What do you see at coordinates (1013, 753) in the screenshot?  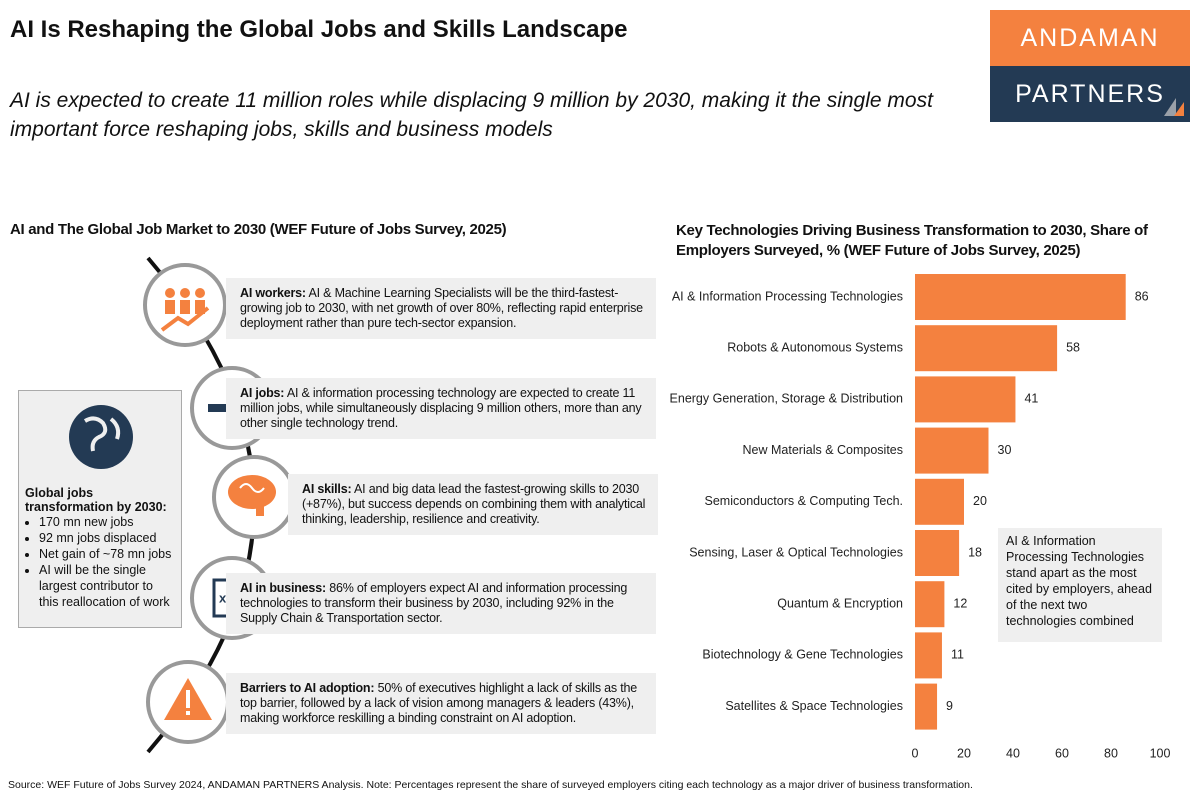 I see `x-tick-label: 40` at bounding box center [1013, 753].